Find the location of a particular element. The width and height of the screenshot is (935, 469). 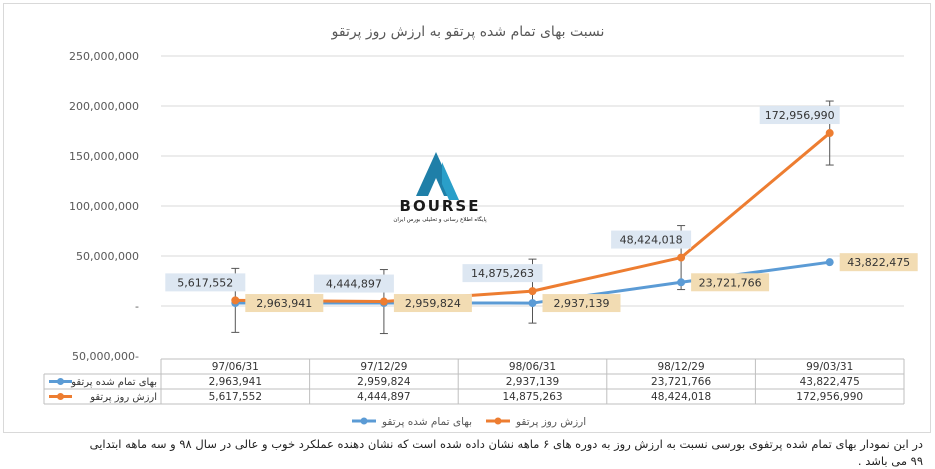

y-tick-label: - is located at coordinates (137, 306).